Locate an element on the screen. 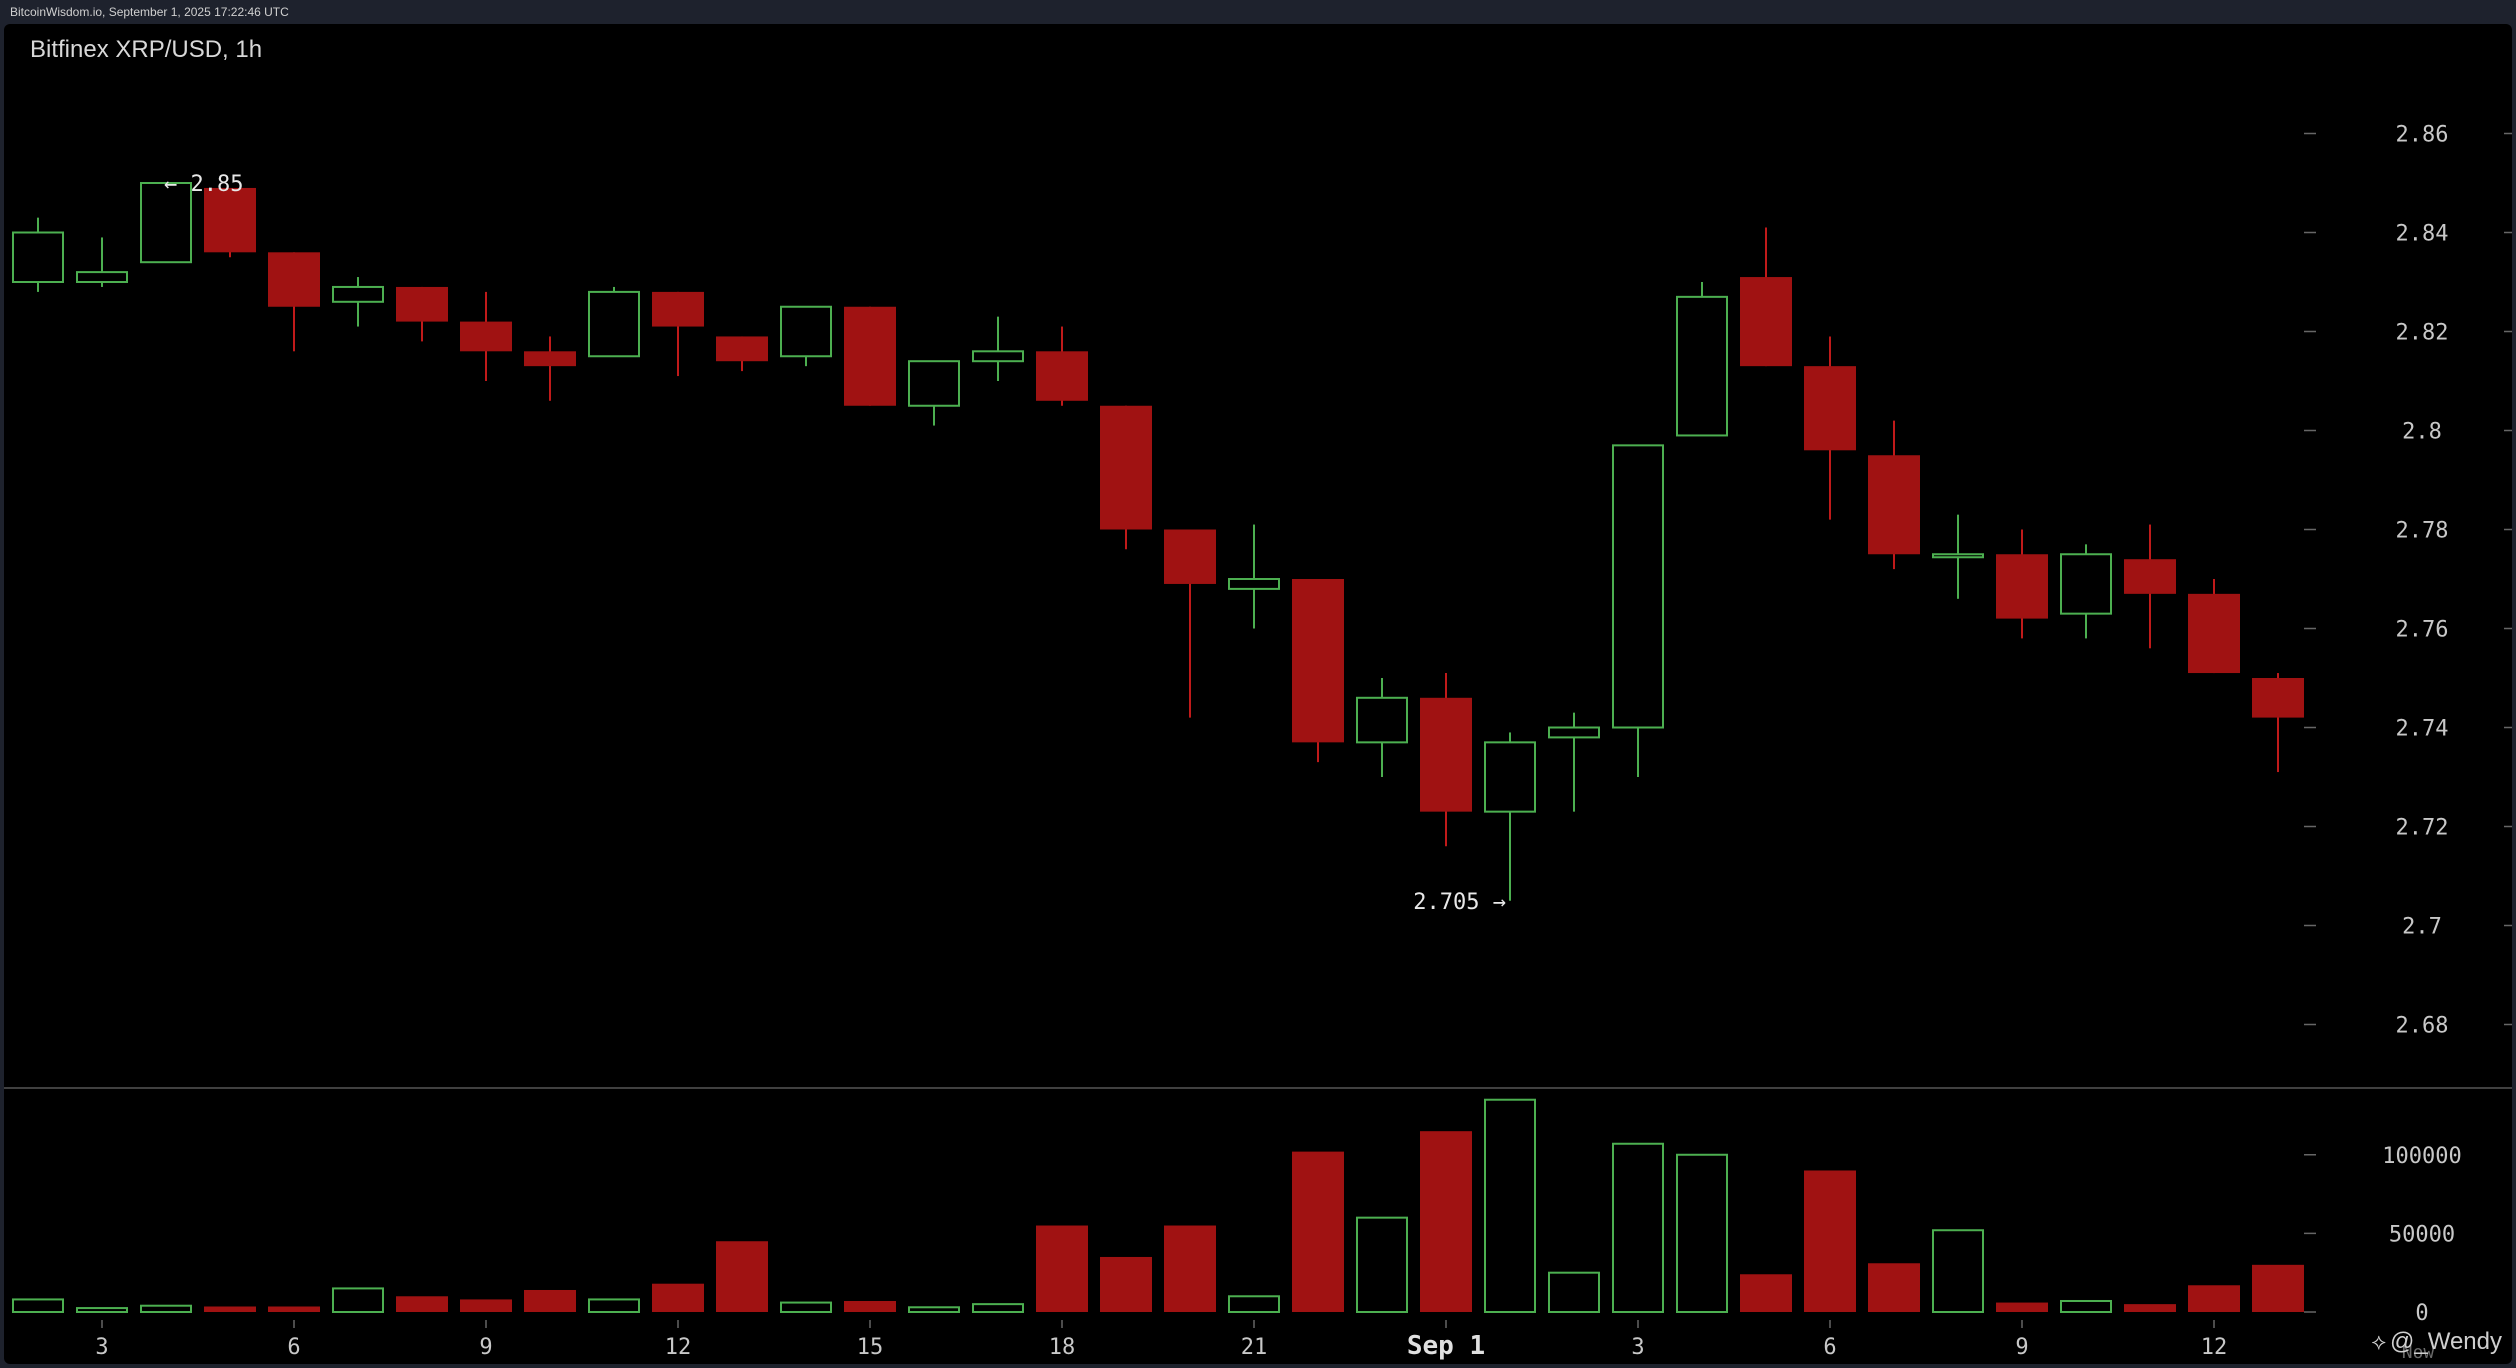 The width and height of the screenshot is (2516, 1368). price-tick-label: 2.7 is located at coordinates (2422, 927).